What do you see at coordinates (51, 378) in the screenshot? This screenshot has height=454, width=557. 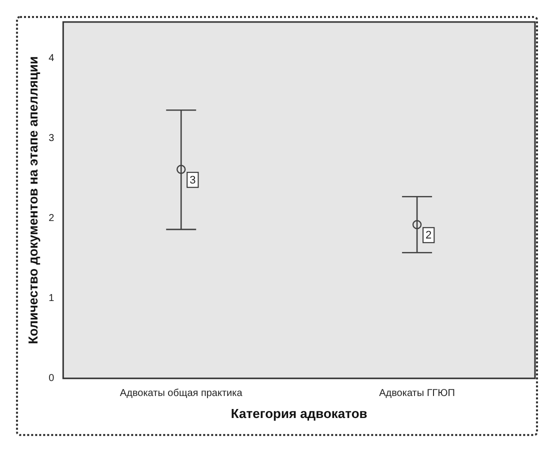 I see `y-tick-label: 0` at bounding box center [51, 378].